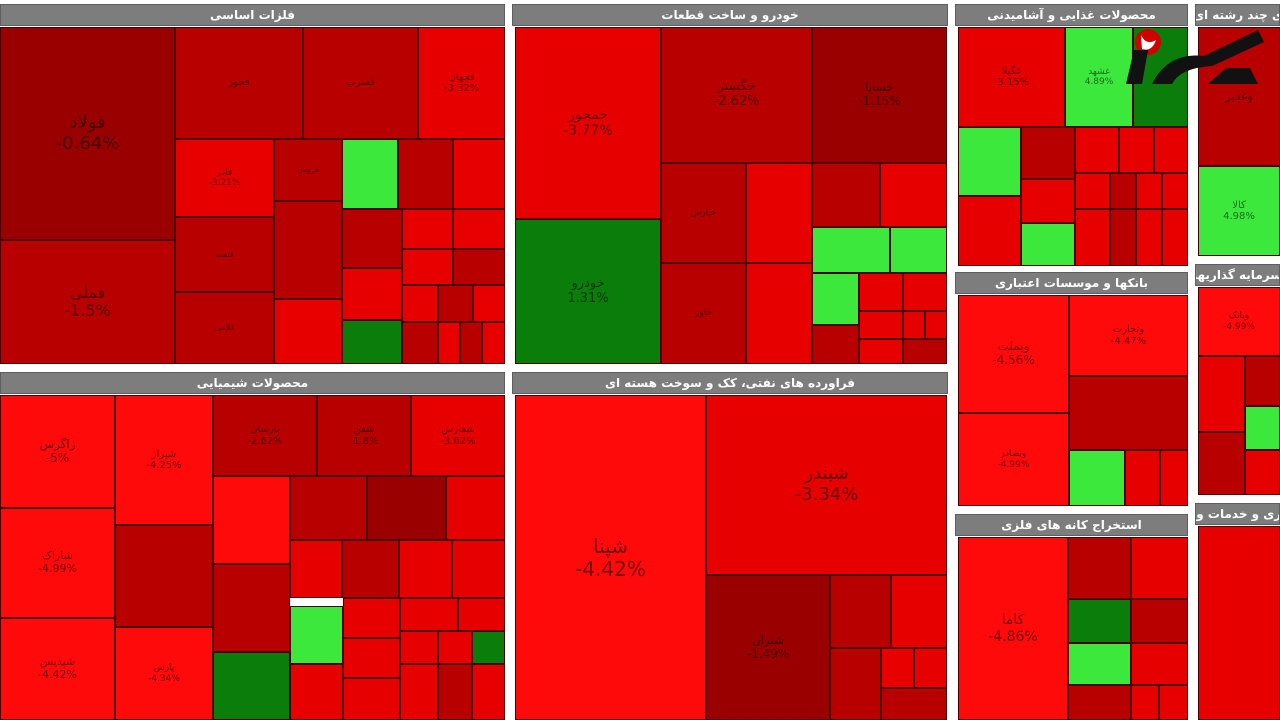  What do you see at coordinates (458, 435) in the screenshot?
I see `treemap-tile: شفارس -3.62%` at bounding box center [458, 435].